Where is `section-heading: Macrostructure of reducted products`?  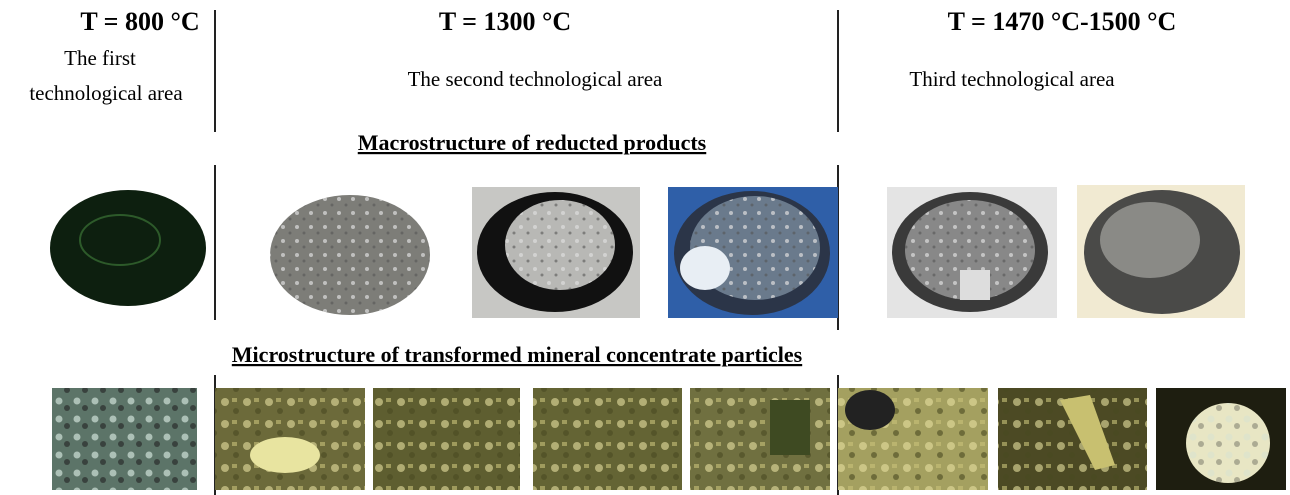
section-heading: Macrostructure of reducted products is located at coordinates (532, 142).